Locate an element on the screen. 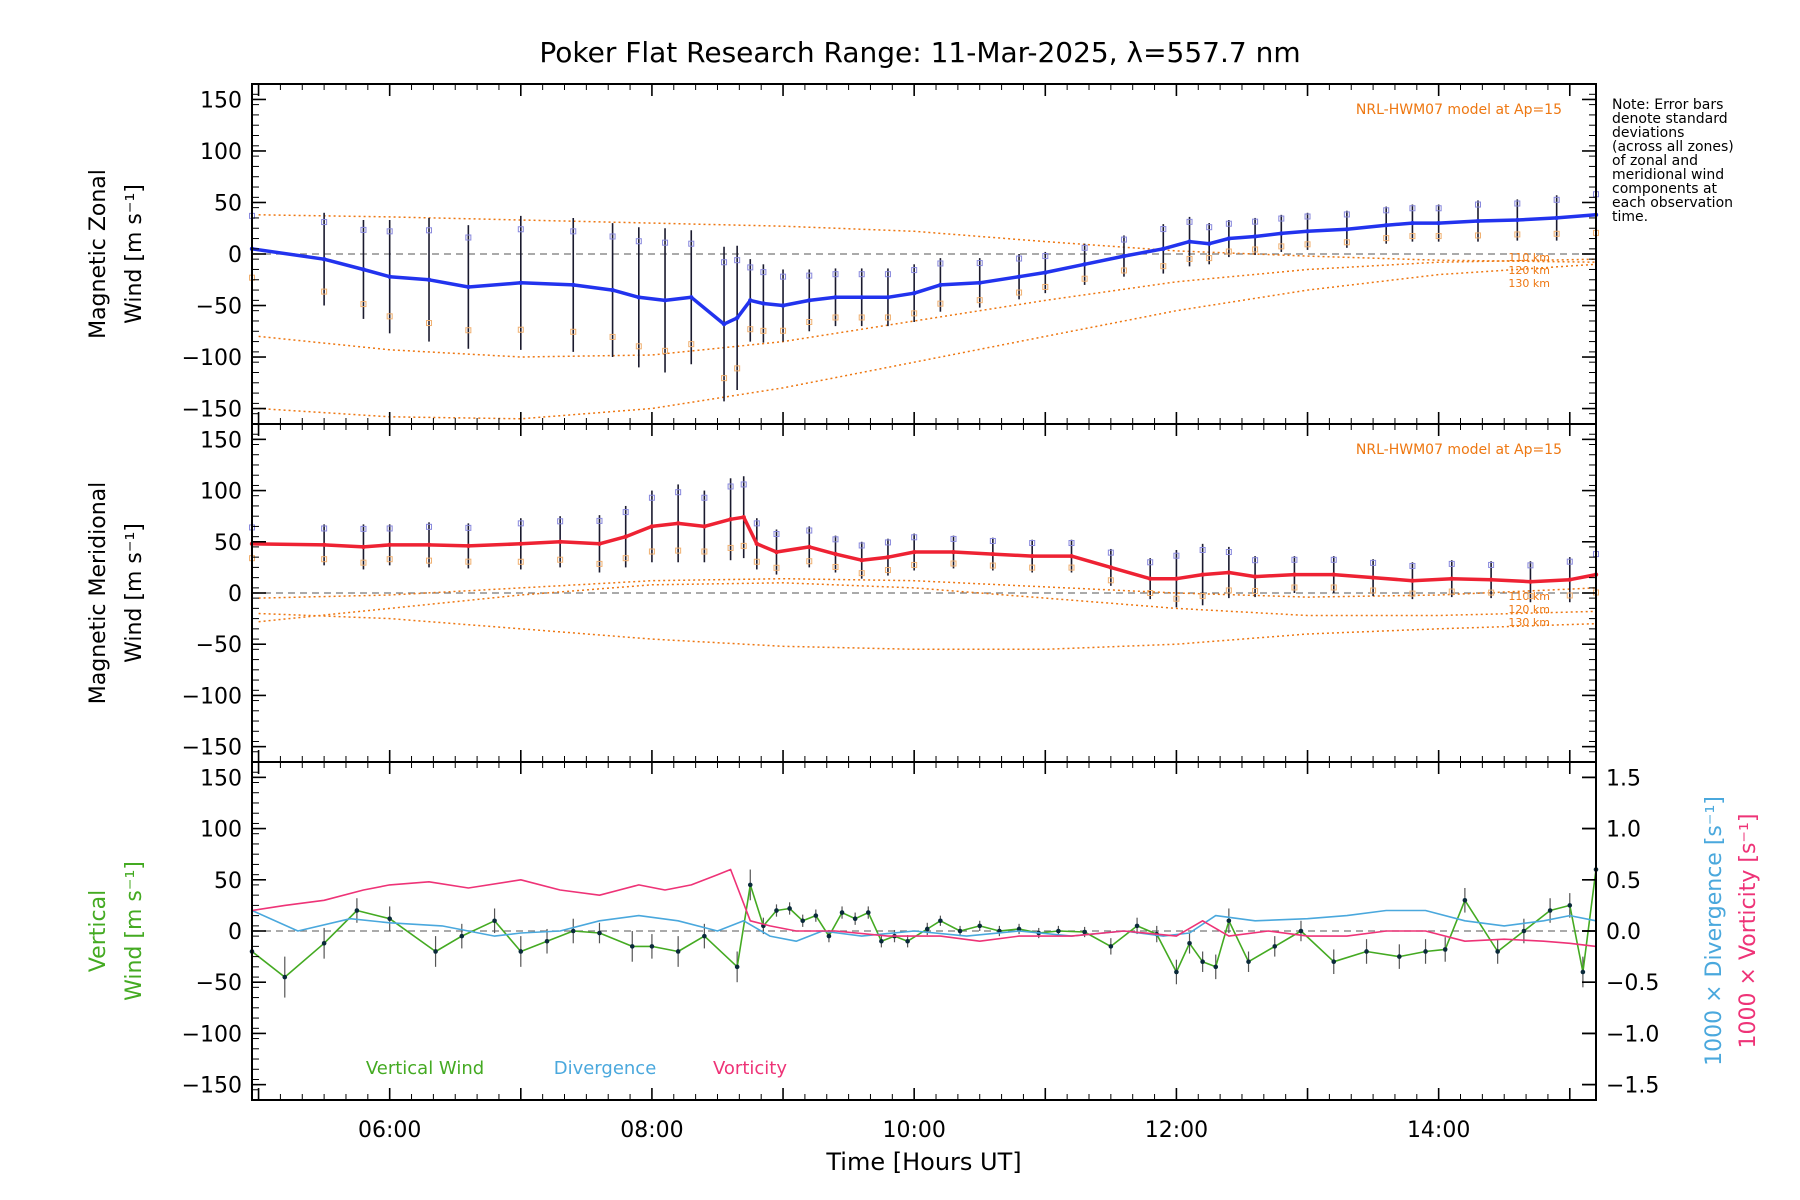 The width and height of the screenshot is (1800, 1200). y2-tick-label: −1.5 is located at coordinates (1632, 1086).